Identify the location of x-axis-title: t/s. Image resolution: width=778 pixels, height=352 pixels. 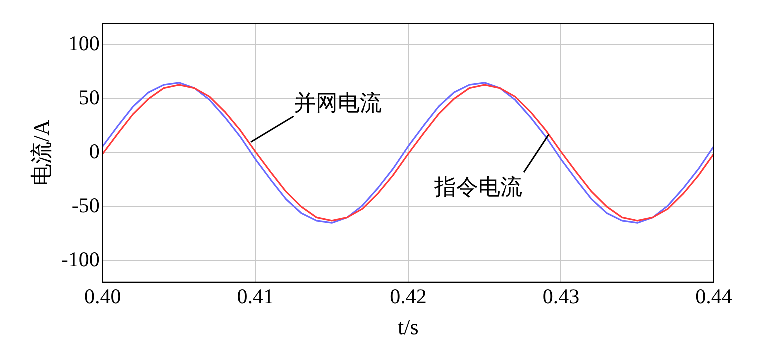
(408, 327).